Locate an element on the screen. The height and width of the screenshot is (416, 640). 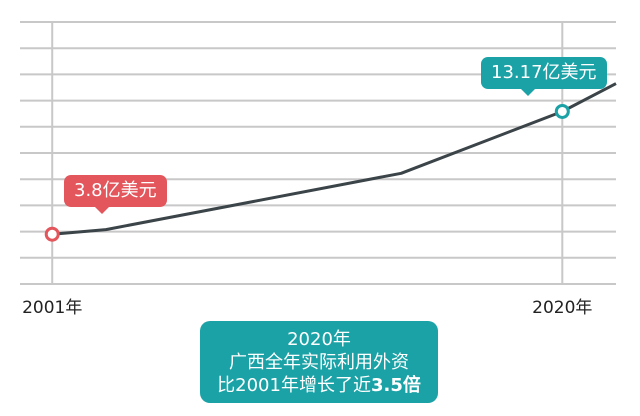
annotation-start-label: 3.8亿美元 is located at coordinates (115, 190).